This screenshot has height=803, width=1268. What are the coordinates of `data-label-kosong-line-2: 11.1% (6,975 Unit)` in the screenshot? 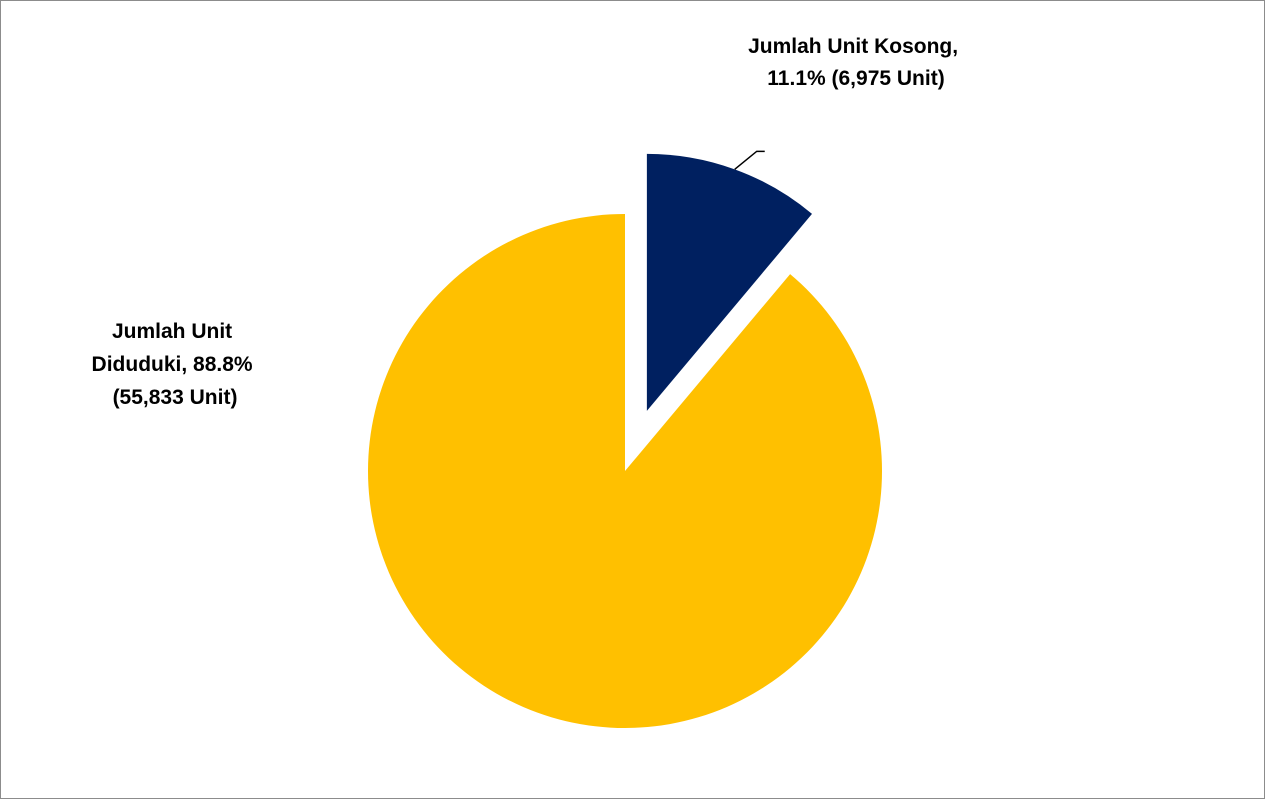 It's located at (855, 78).